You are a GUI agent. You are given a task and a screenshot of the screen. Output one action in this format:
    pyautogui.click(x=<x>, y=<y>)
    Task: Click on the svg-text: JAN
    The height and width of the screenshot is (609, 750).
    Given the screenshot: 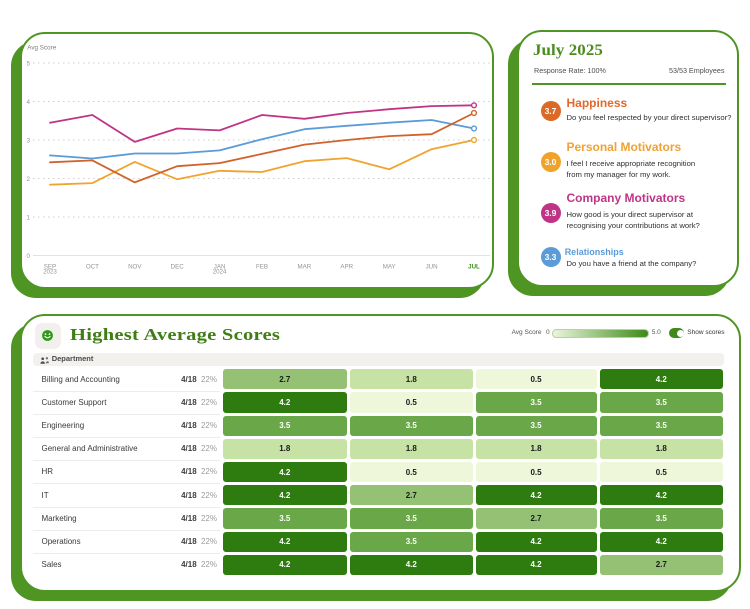 What is the action you would take?
    pyautogui.click(x=220, y=266)
    